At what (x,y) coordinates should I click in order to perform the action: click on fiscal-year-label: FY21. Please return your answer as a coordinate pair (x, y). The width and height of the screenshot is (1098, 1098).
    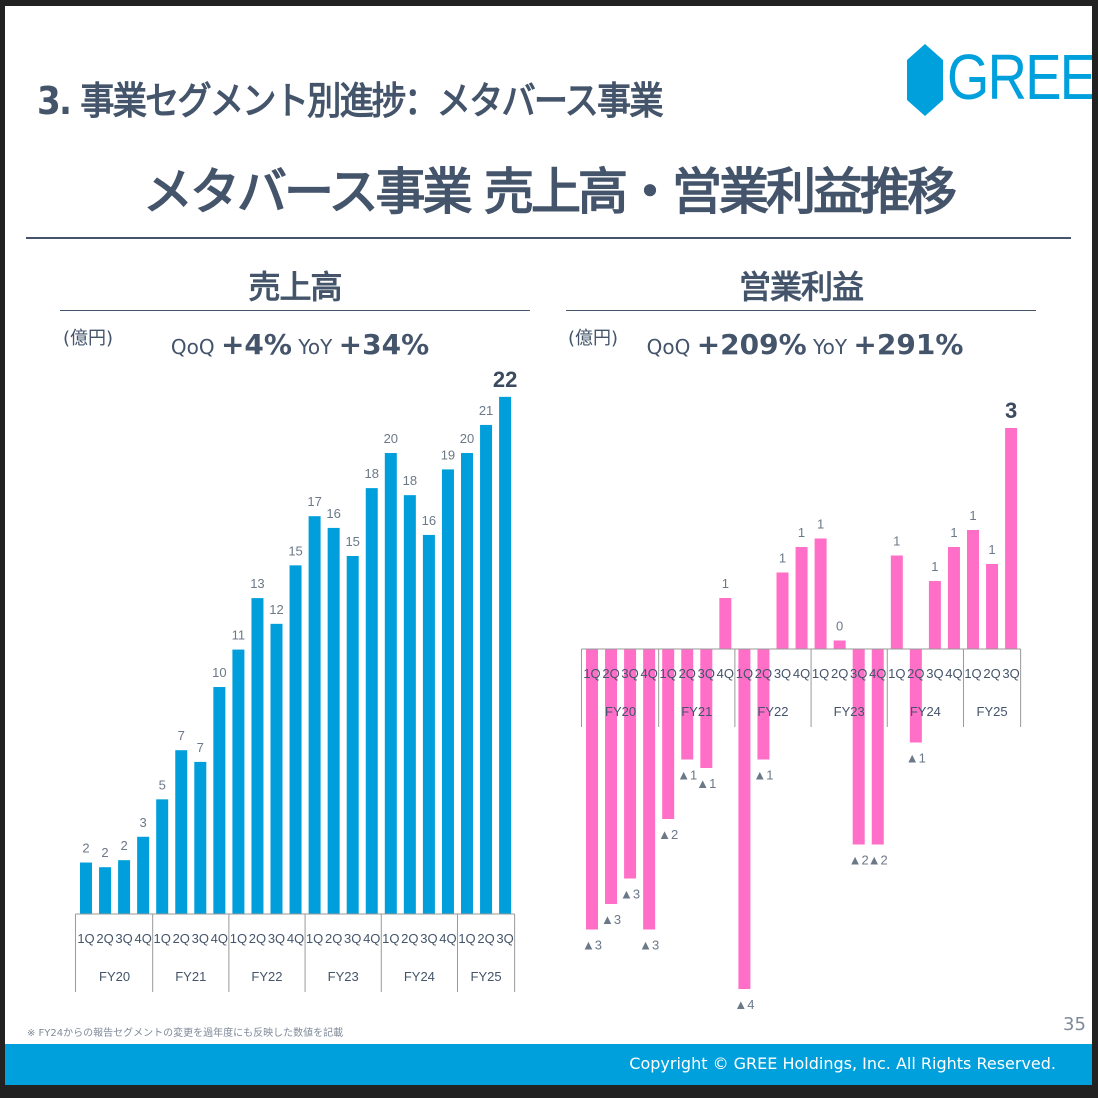
    Looking at the image, I should click on (696, 711).